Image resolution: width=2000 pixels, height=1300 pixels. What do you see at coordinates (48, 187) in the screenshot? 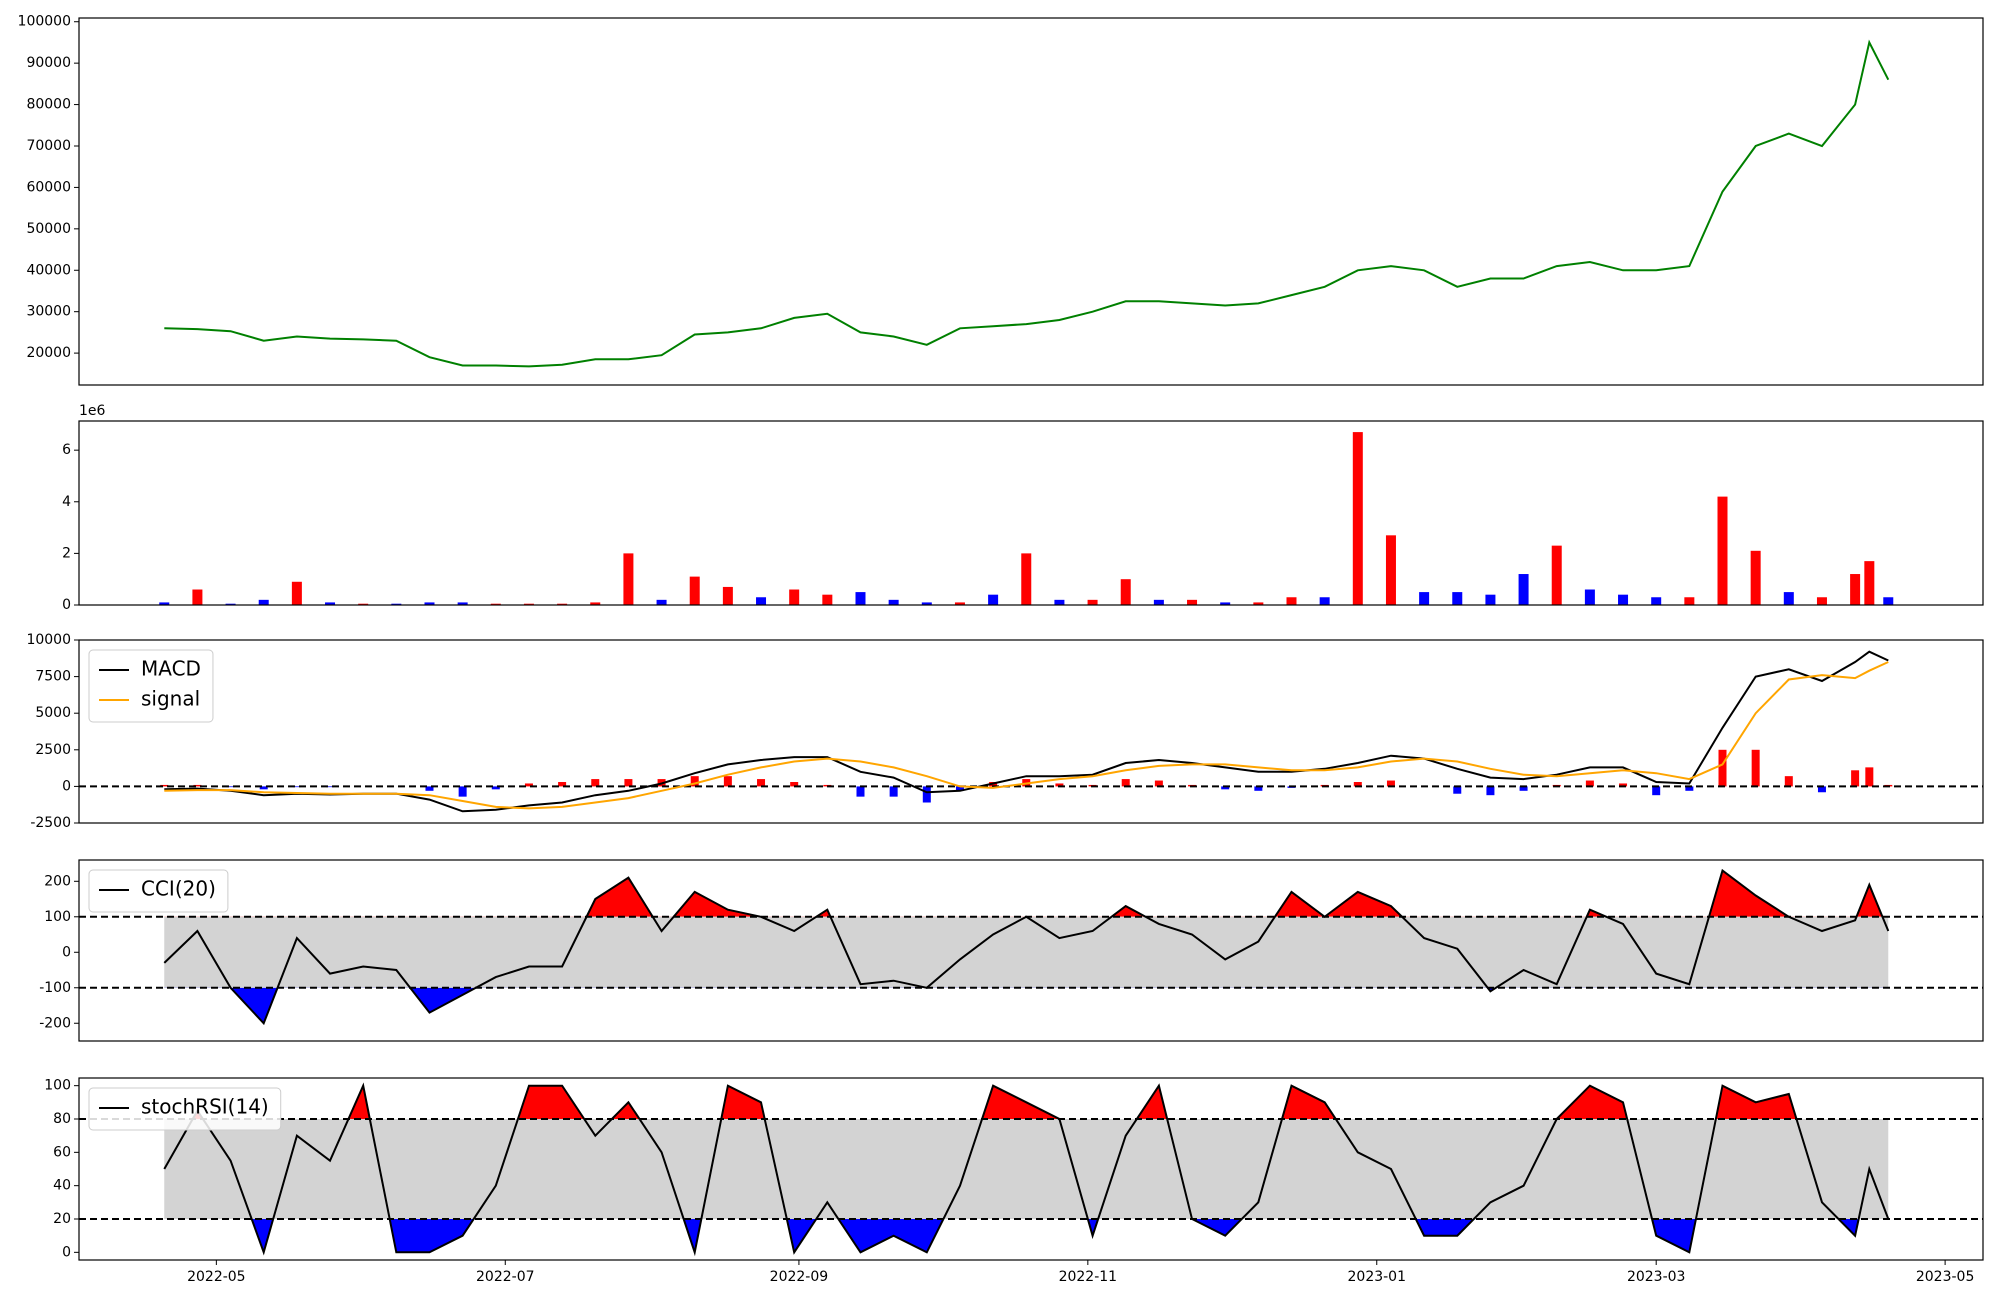
I see `y-tick-label: 60000` at bounding box center [48, 187].